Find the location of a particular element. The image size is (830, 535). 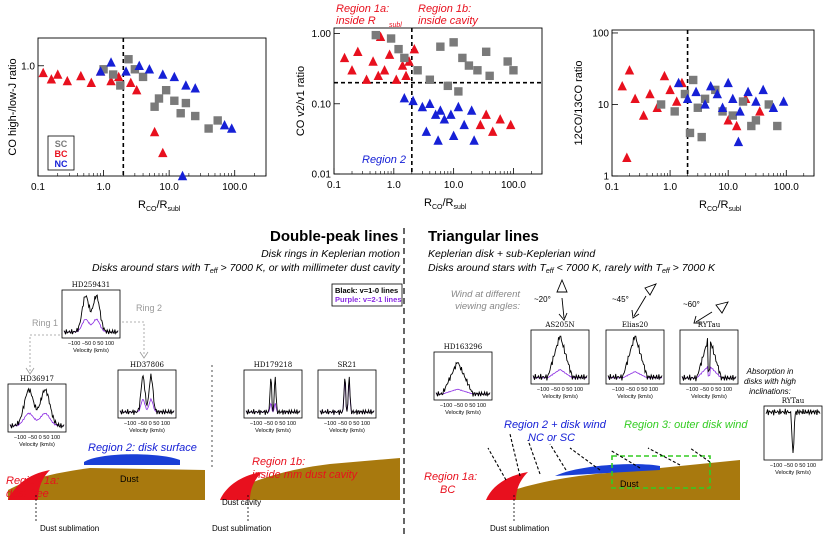

spectrum-label: HD259431 is located at coordinates (91, 285).